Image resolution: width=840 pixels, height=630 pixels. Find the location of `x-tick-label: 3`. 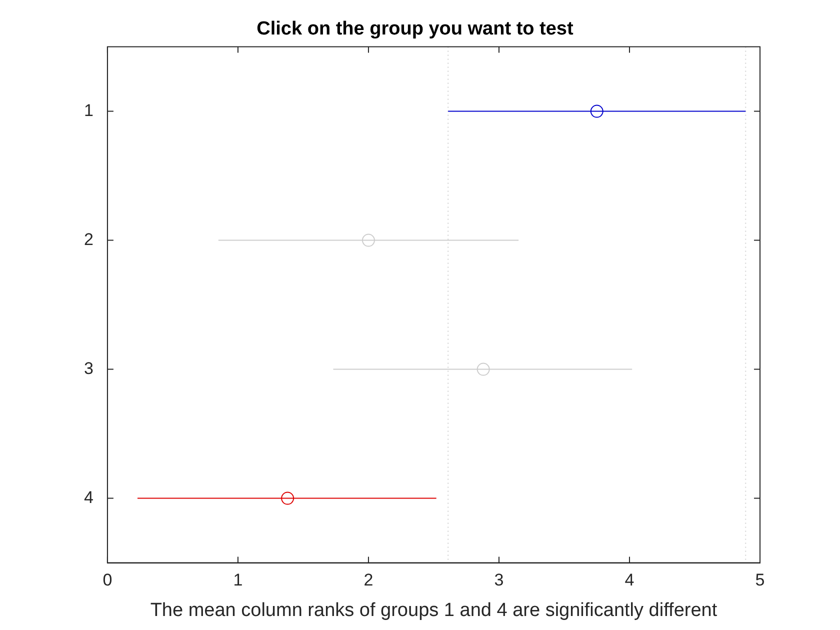

x-tick-label: 3 is located at coordinates (499, 580).